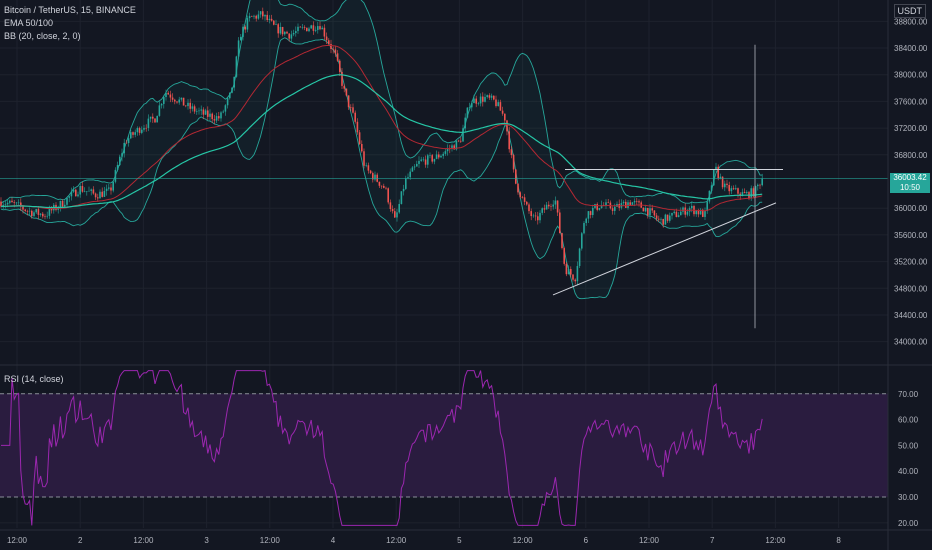  Describe the element at coordinates (333, 540) in the screenshot. I see `time-tick-label: 4` at that location.